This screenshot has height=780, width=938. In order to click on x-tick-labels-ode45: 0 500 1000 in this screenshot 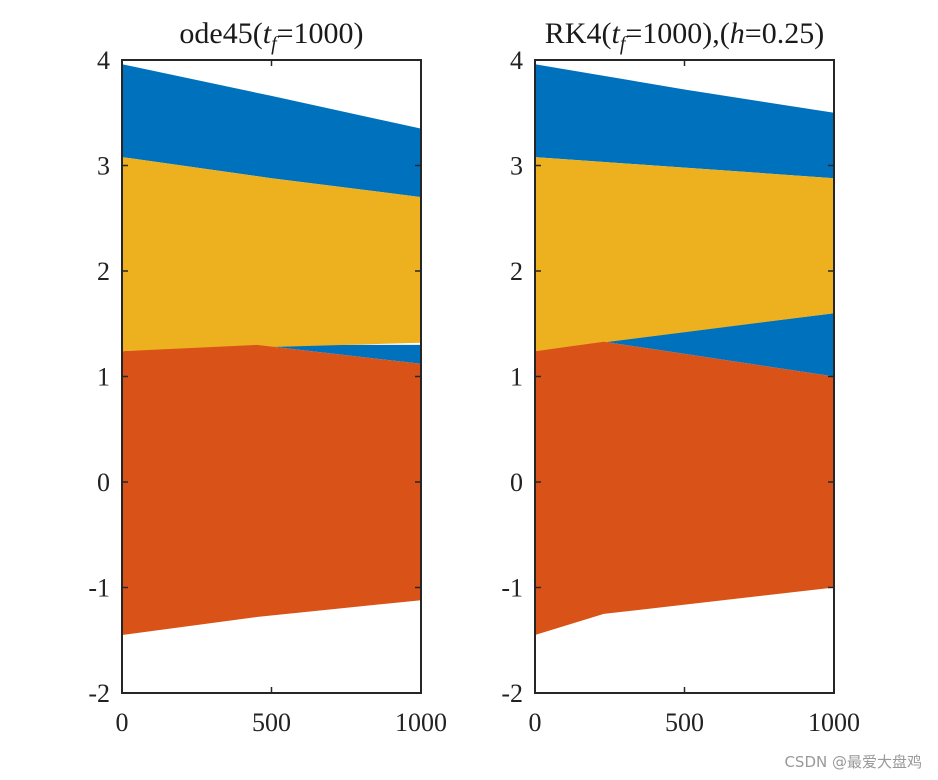, I will do `click(282, 722)`.